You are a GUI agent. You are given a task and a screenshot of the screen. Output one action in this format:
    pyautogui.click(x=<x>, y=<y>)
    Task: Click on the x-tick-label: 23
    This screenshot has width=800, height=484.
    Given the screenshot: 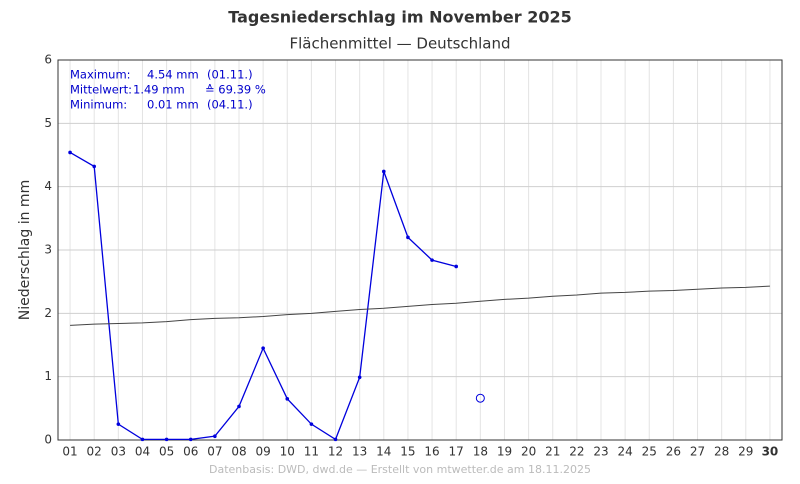 What is the action you would take?
    pyautogui.click(x=600, y=452)
    